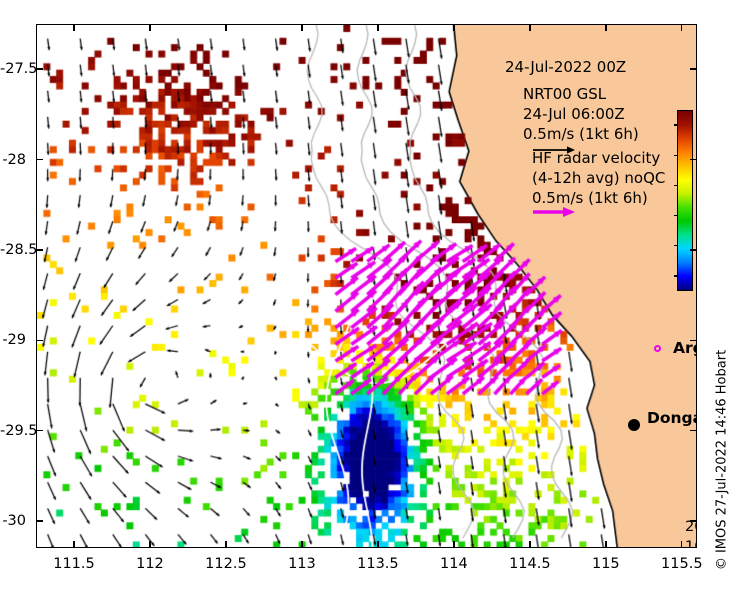 The height and width of the screenshot is (592, 740). What do you see at coordinates (671, 418) in the screenshot?
I see `dongara-place-label: Dongara` at bounding box center [671, 418].